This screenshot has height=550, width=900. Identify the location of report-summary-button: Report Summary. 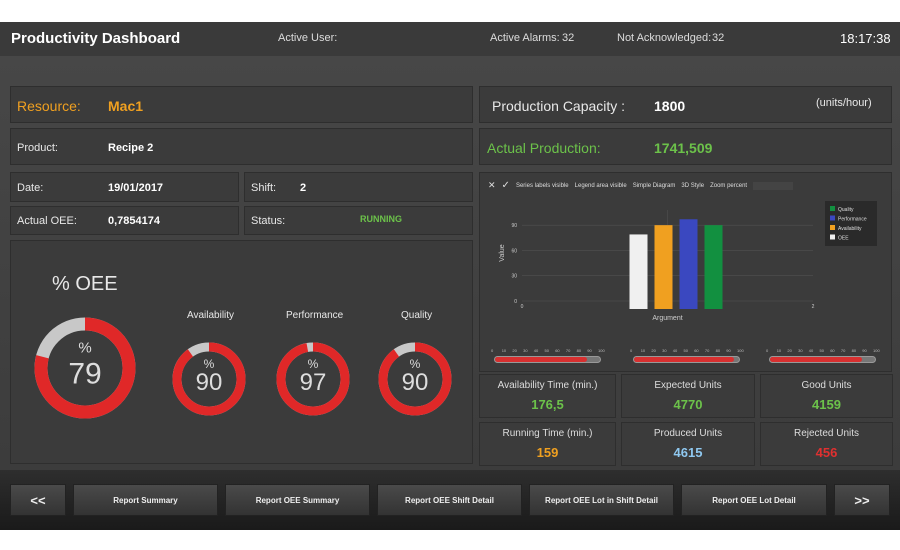
(145, 500).